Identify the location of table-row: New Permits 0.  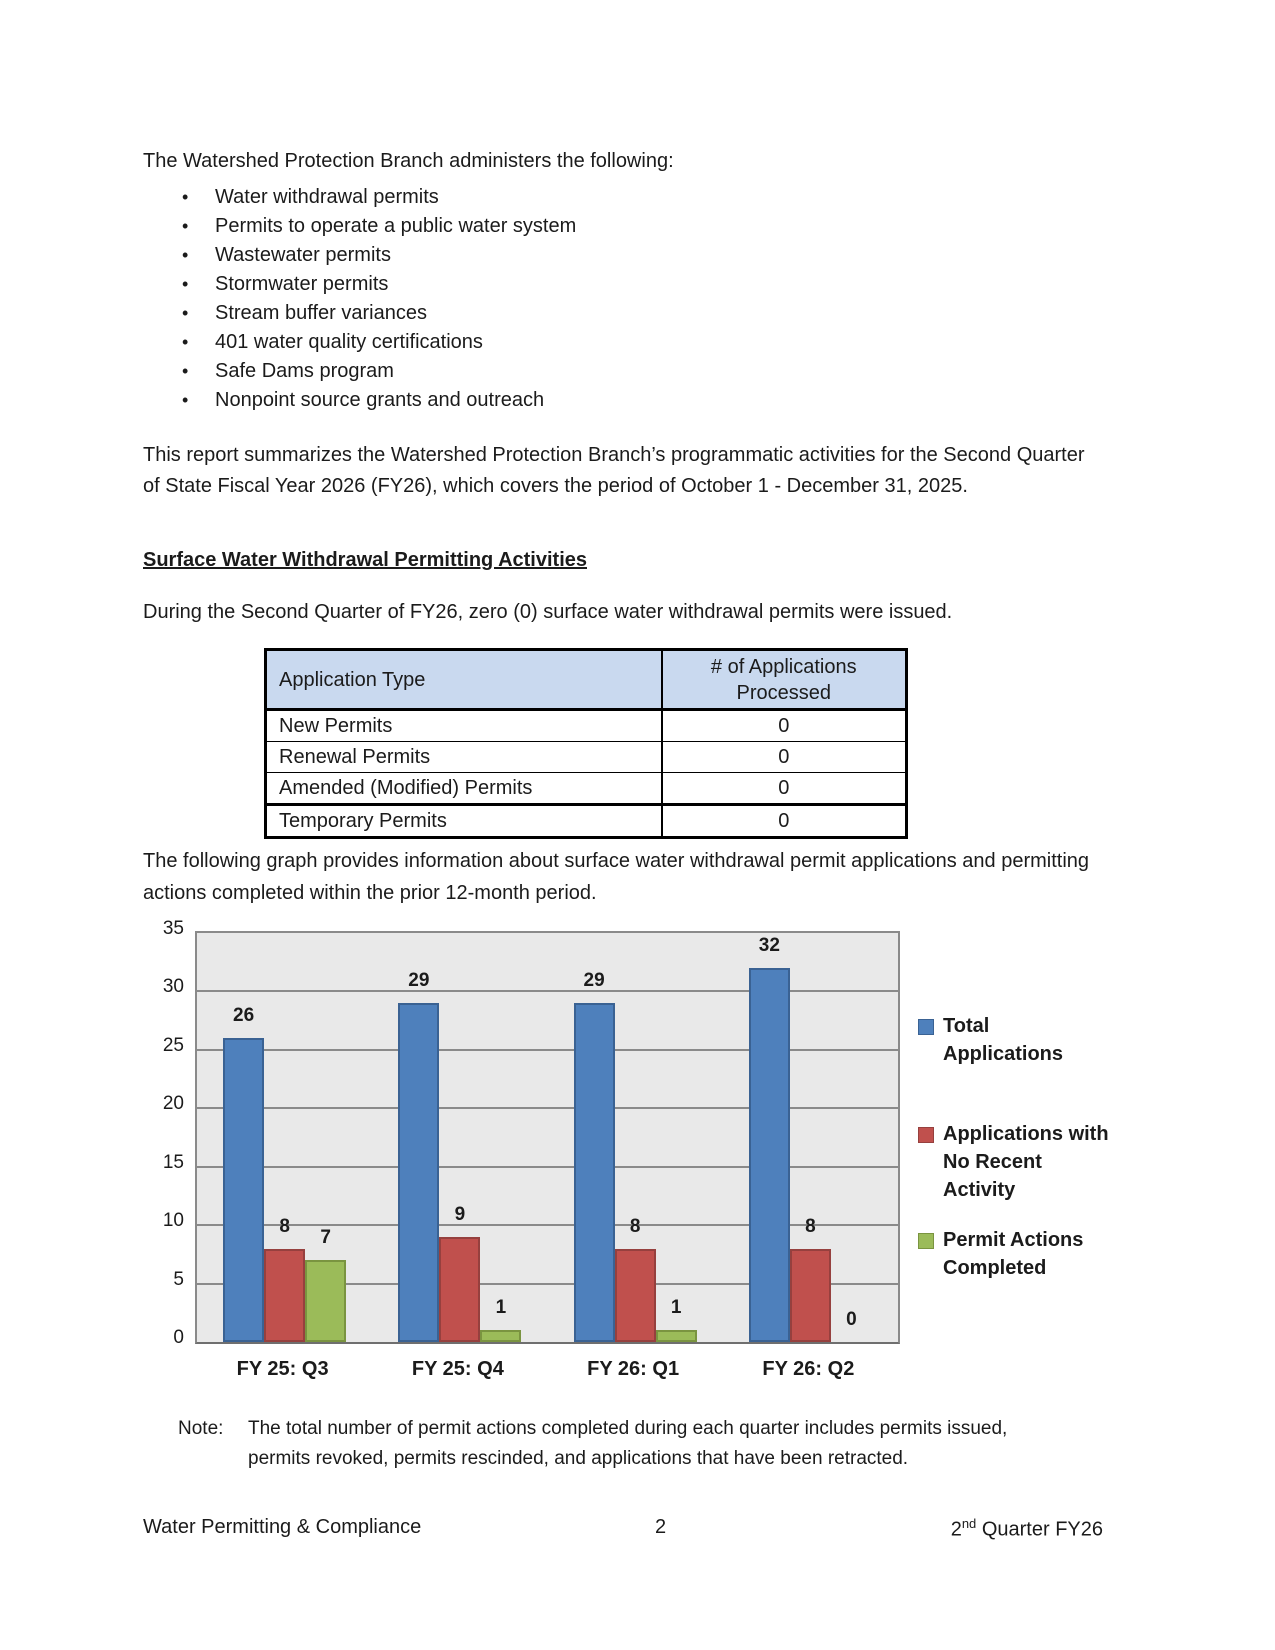
(586, 725).